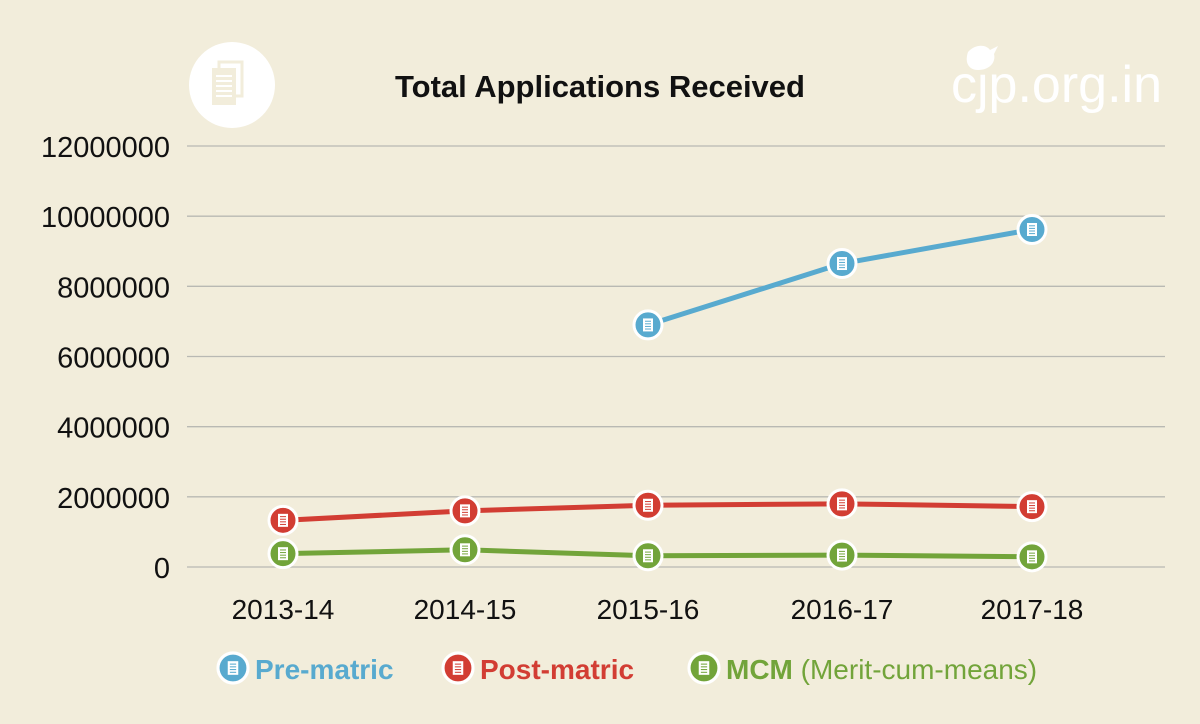 This screenshot has width=1200, height=724. I want to click on y-tick-label: 8000000, so click(113, 288).